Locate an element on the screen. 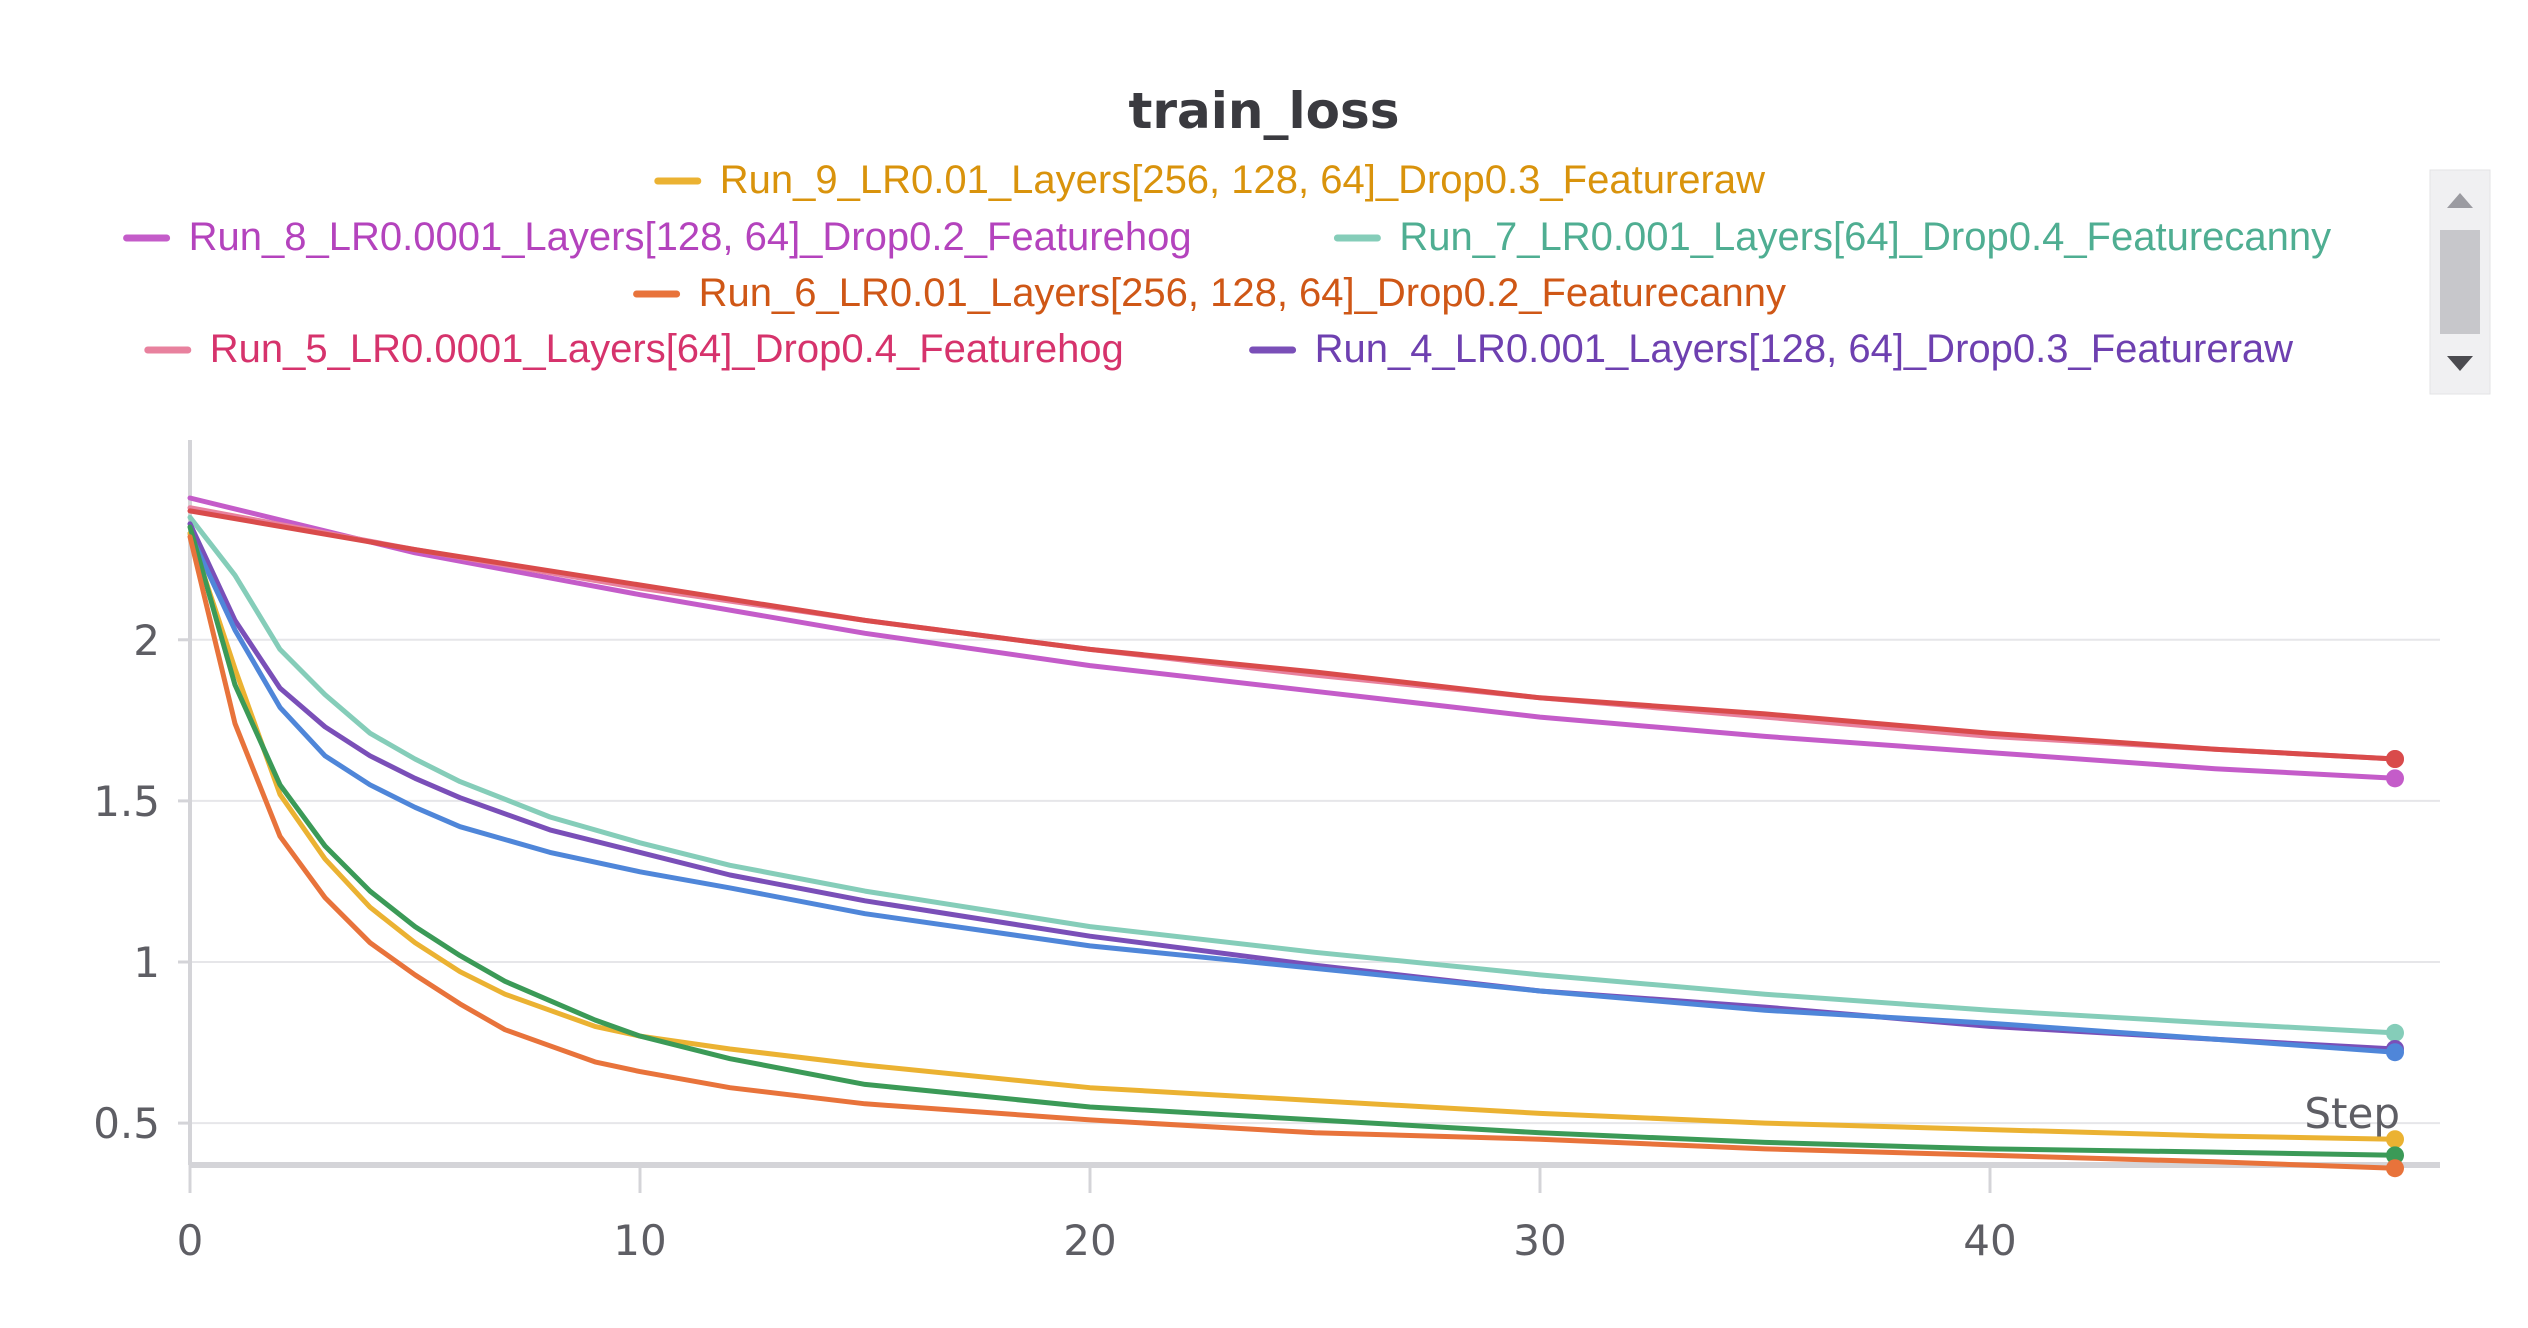  y-tick-label: 2 is located at coordinates (146, 640).